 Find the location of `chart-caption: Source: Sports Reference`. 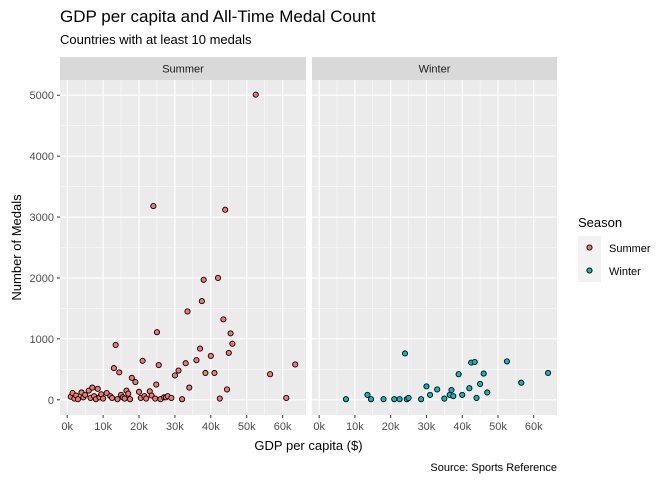

chart-caption: Source: Sports Reference is located at coordinates (493, 468).